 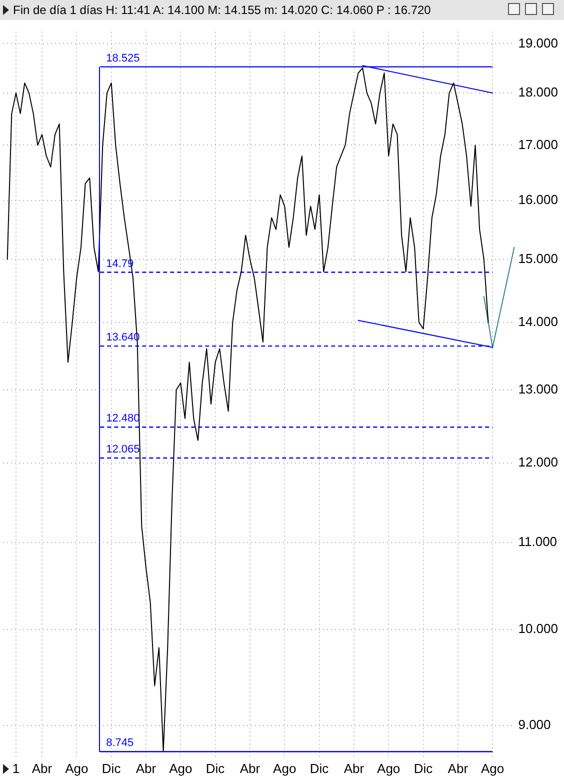 What do you see at coordinates (538, 42) in the screenshot?
I see `y-tick-label: 19.000` at bounding box center [538, 42].